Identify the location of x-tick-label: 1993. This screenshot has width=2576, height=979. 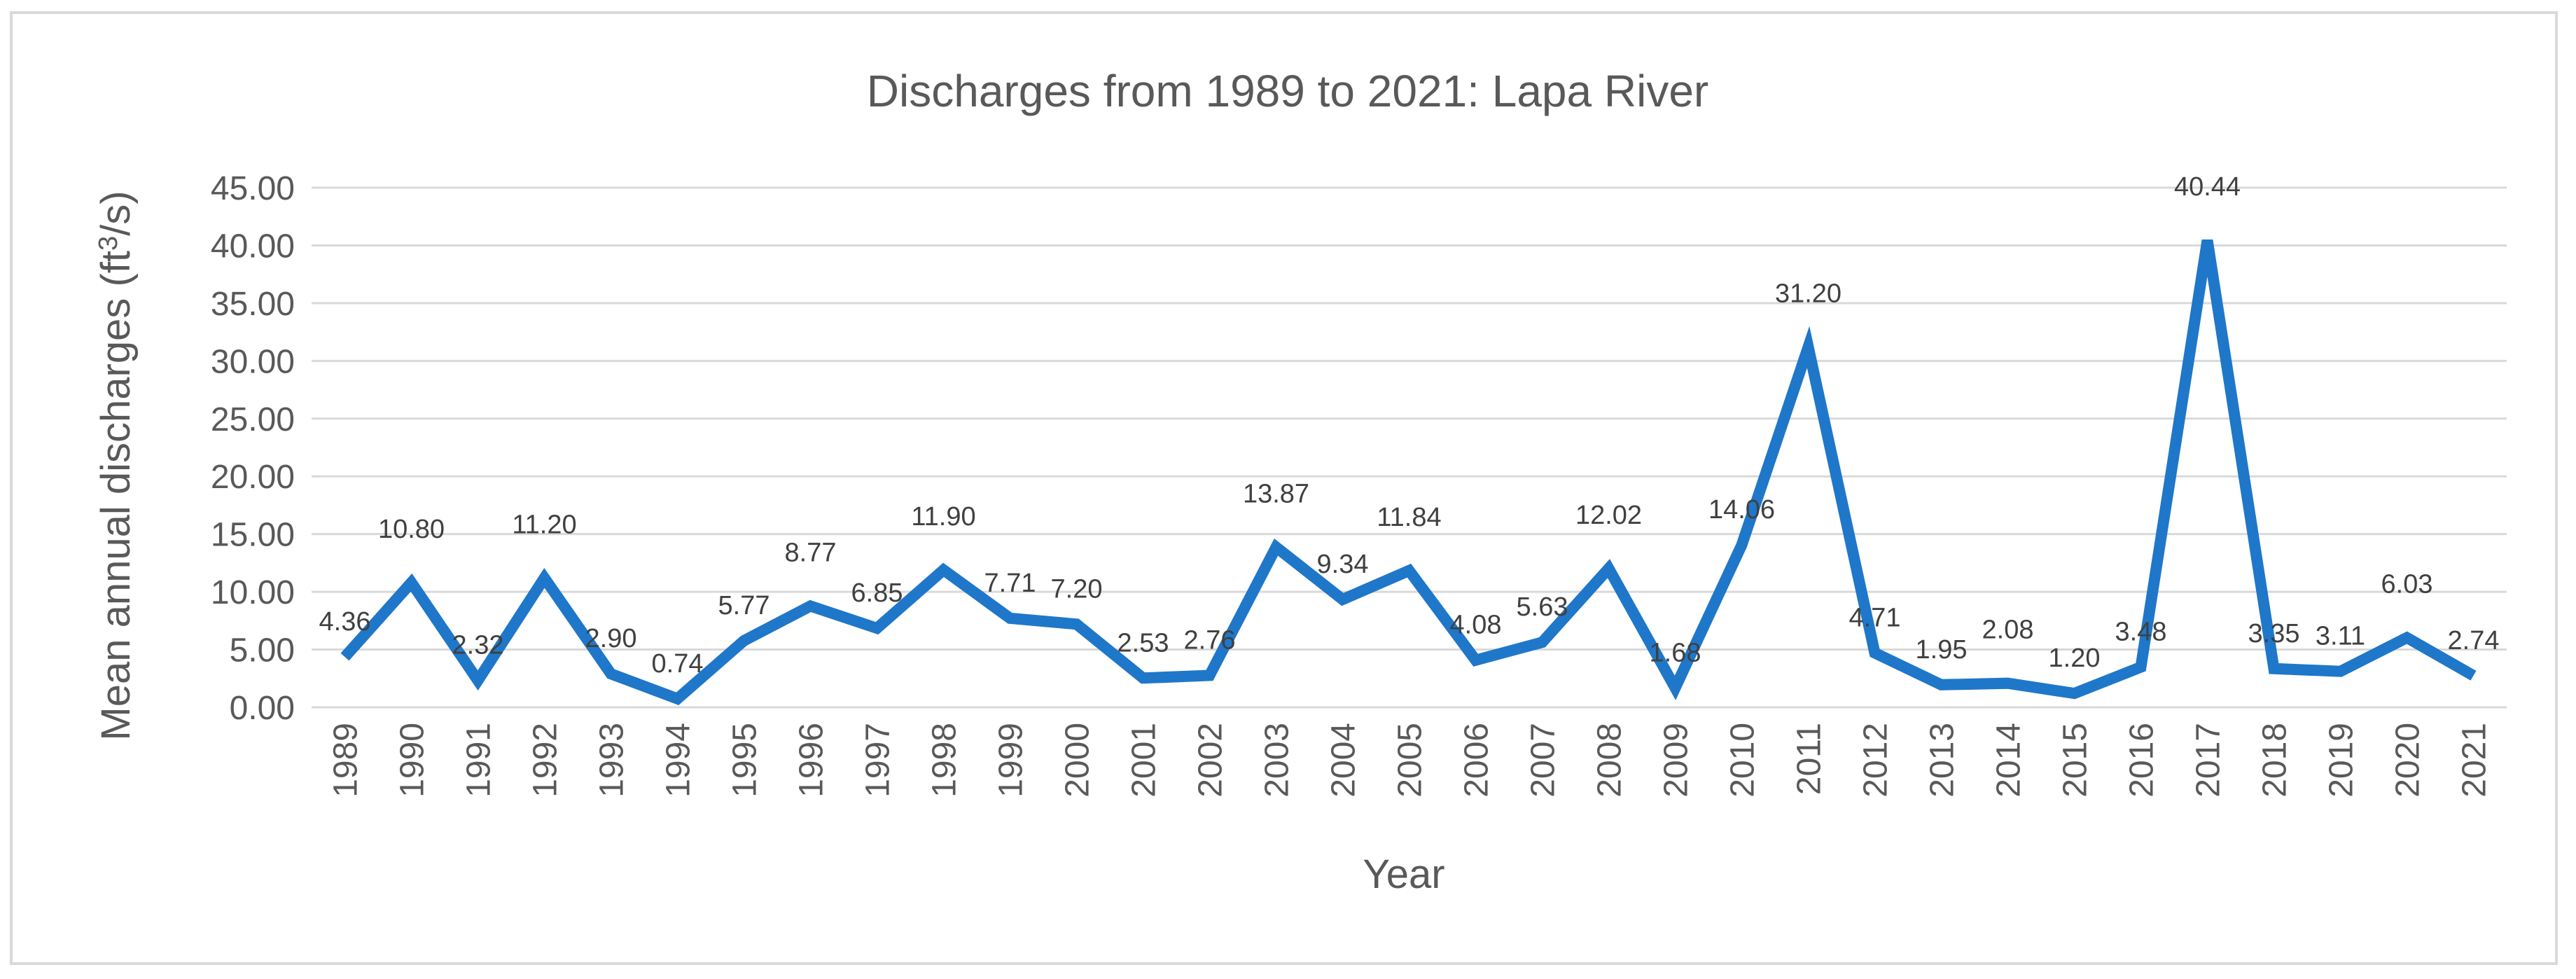
(612, 760).